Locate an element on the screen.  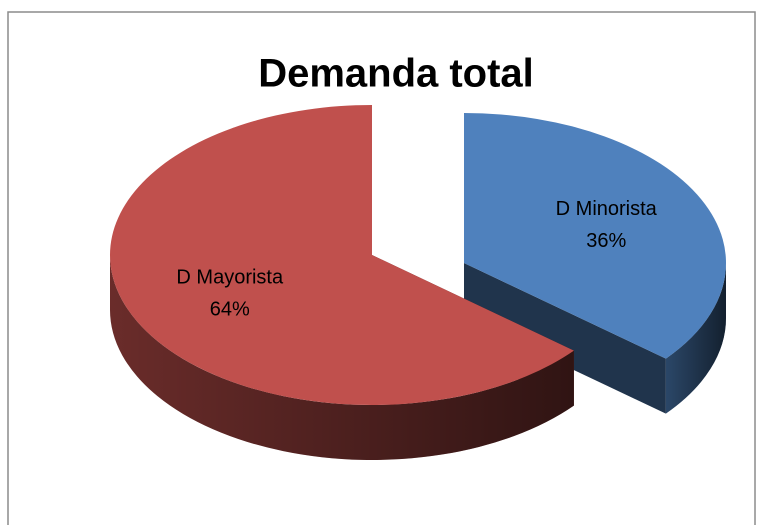
labels: D Minorista 36% D Mayorista 64% is located at coordinates (416, 259).